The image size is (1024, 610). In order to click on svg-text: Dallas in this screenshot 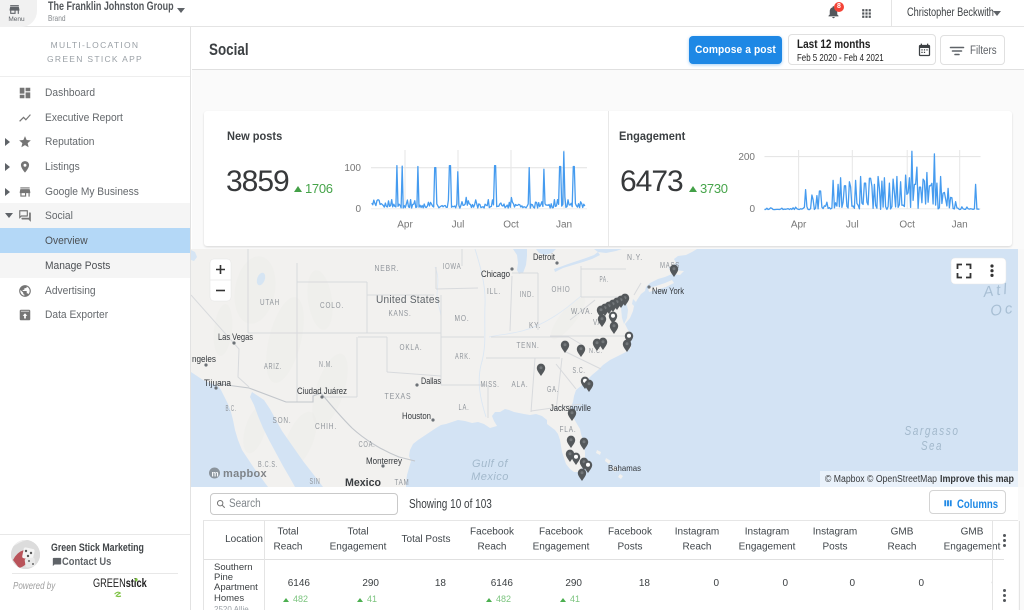, I will do `click(431, 381)`.